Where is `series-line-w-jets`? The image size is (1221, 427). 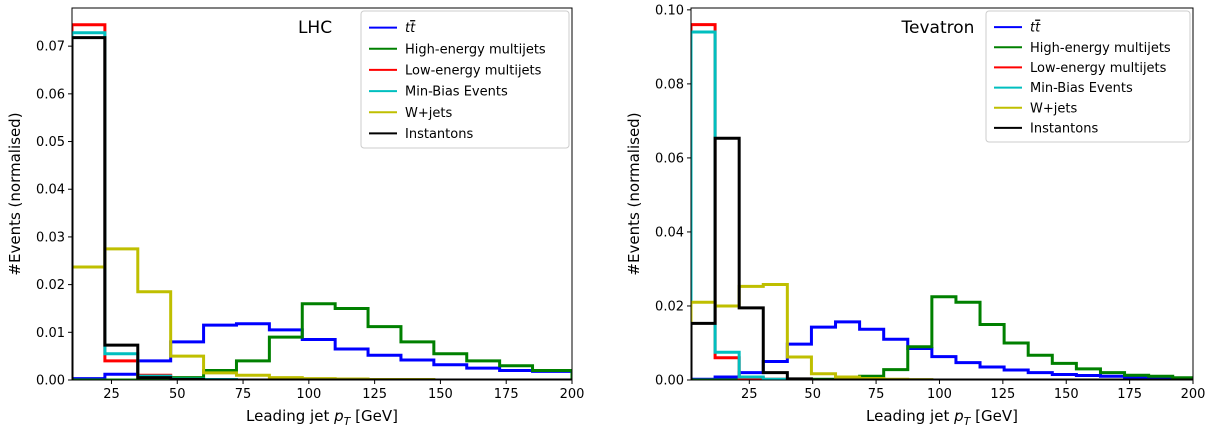 series-line-w-jets is located at coordinates (942, 331).